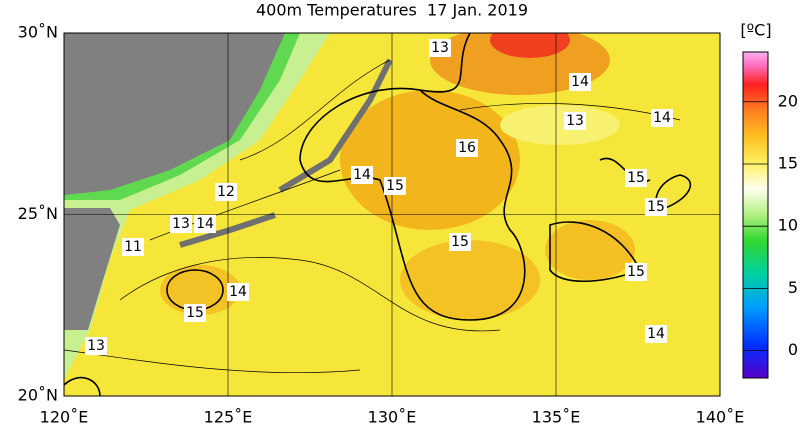 The width and height of the screenshot is (809, 436). I want to click on y-tick-label: 25˚N, so click(38, 213).